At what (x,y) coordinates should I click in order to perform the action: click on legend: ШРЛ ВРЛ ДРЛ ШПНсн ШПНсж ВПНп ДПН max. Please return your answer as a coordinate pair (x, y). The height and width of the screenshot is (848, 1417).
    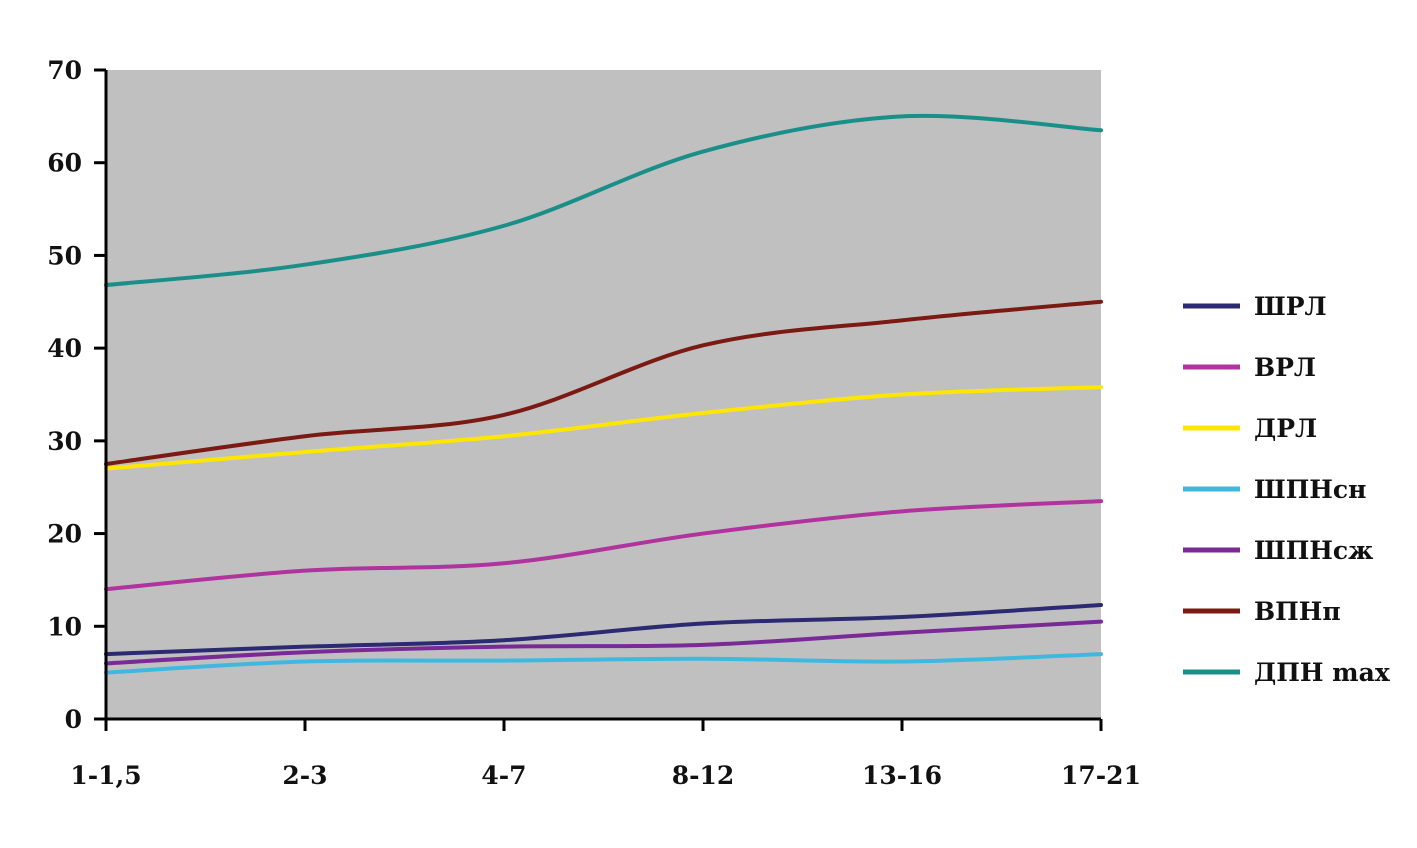
    Looking at the image, I should click on (1287, 489).